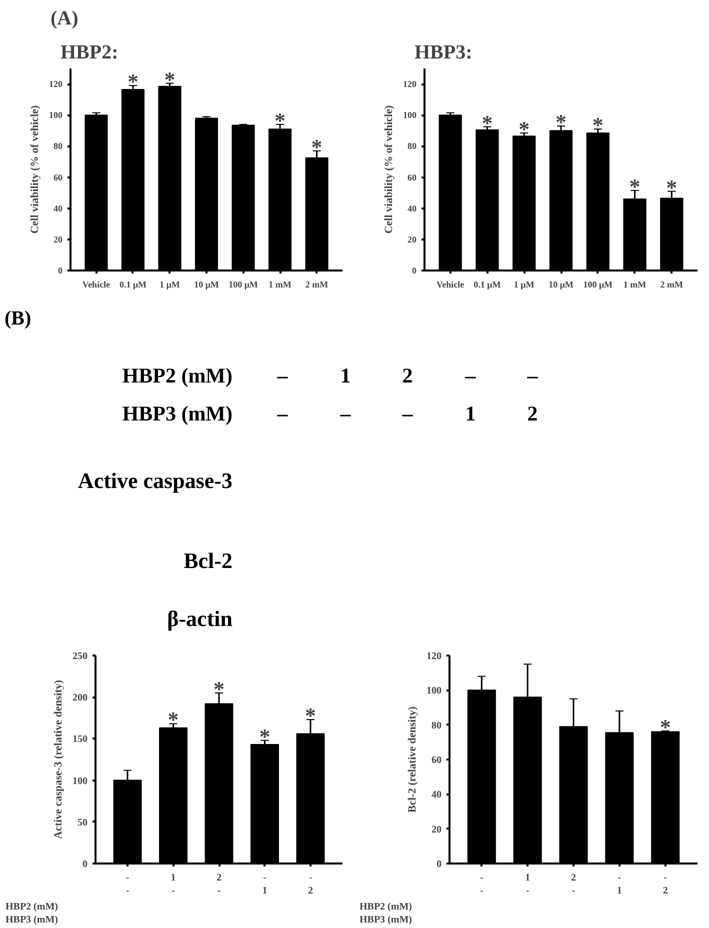 The height and width of the screenshot is (928, 709). I want to click on text: (B), so click(18, 319).